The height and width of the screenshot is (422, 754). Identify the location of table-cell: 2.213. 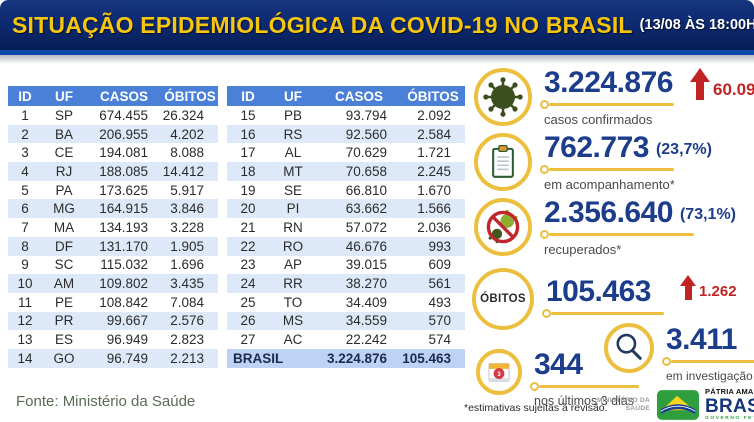
(190, 358).